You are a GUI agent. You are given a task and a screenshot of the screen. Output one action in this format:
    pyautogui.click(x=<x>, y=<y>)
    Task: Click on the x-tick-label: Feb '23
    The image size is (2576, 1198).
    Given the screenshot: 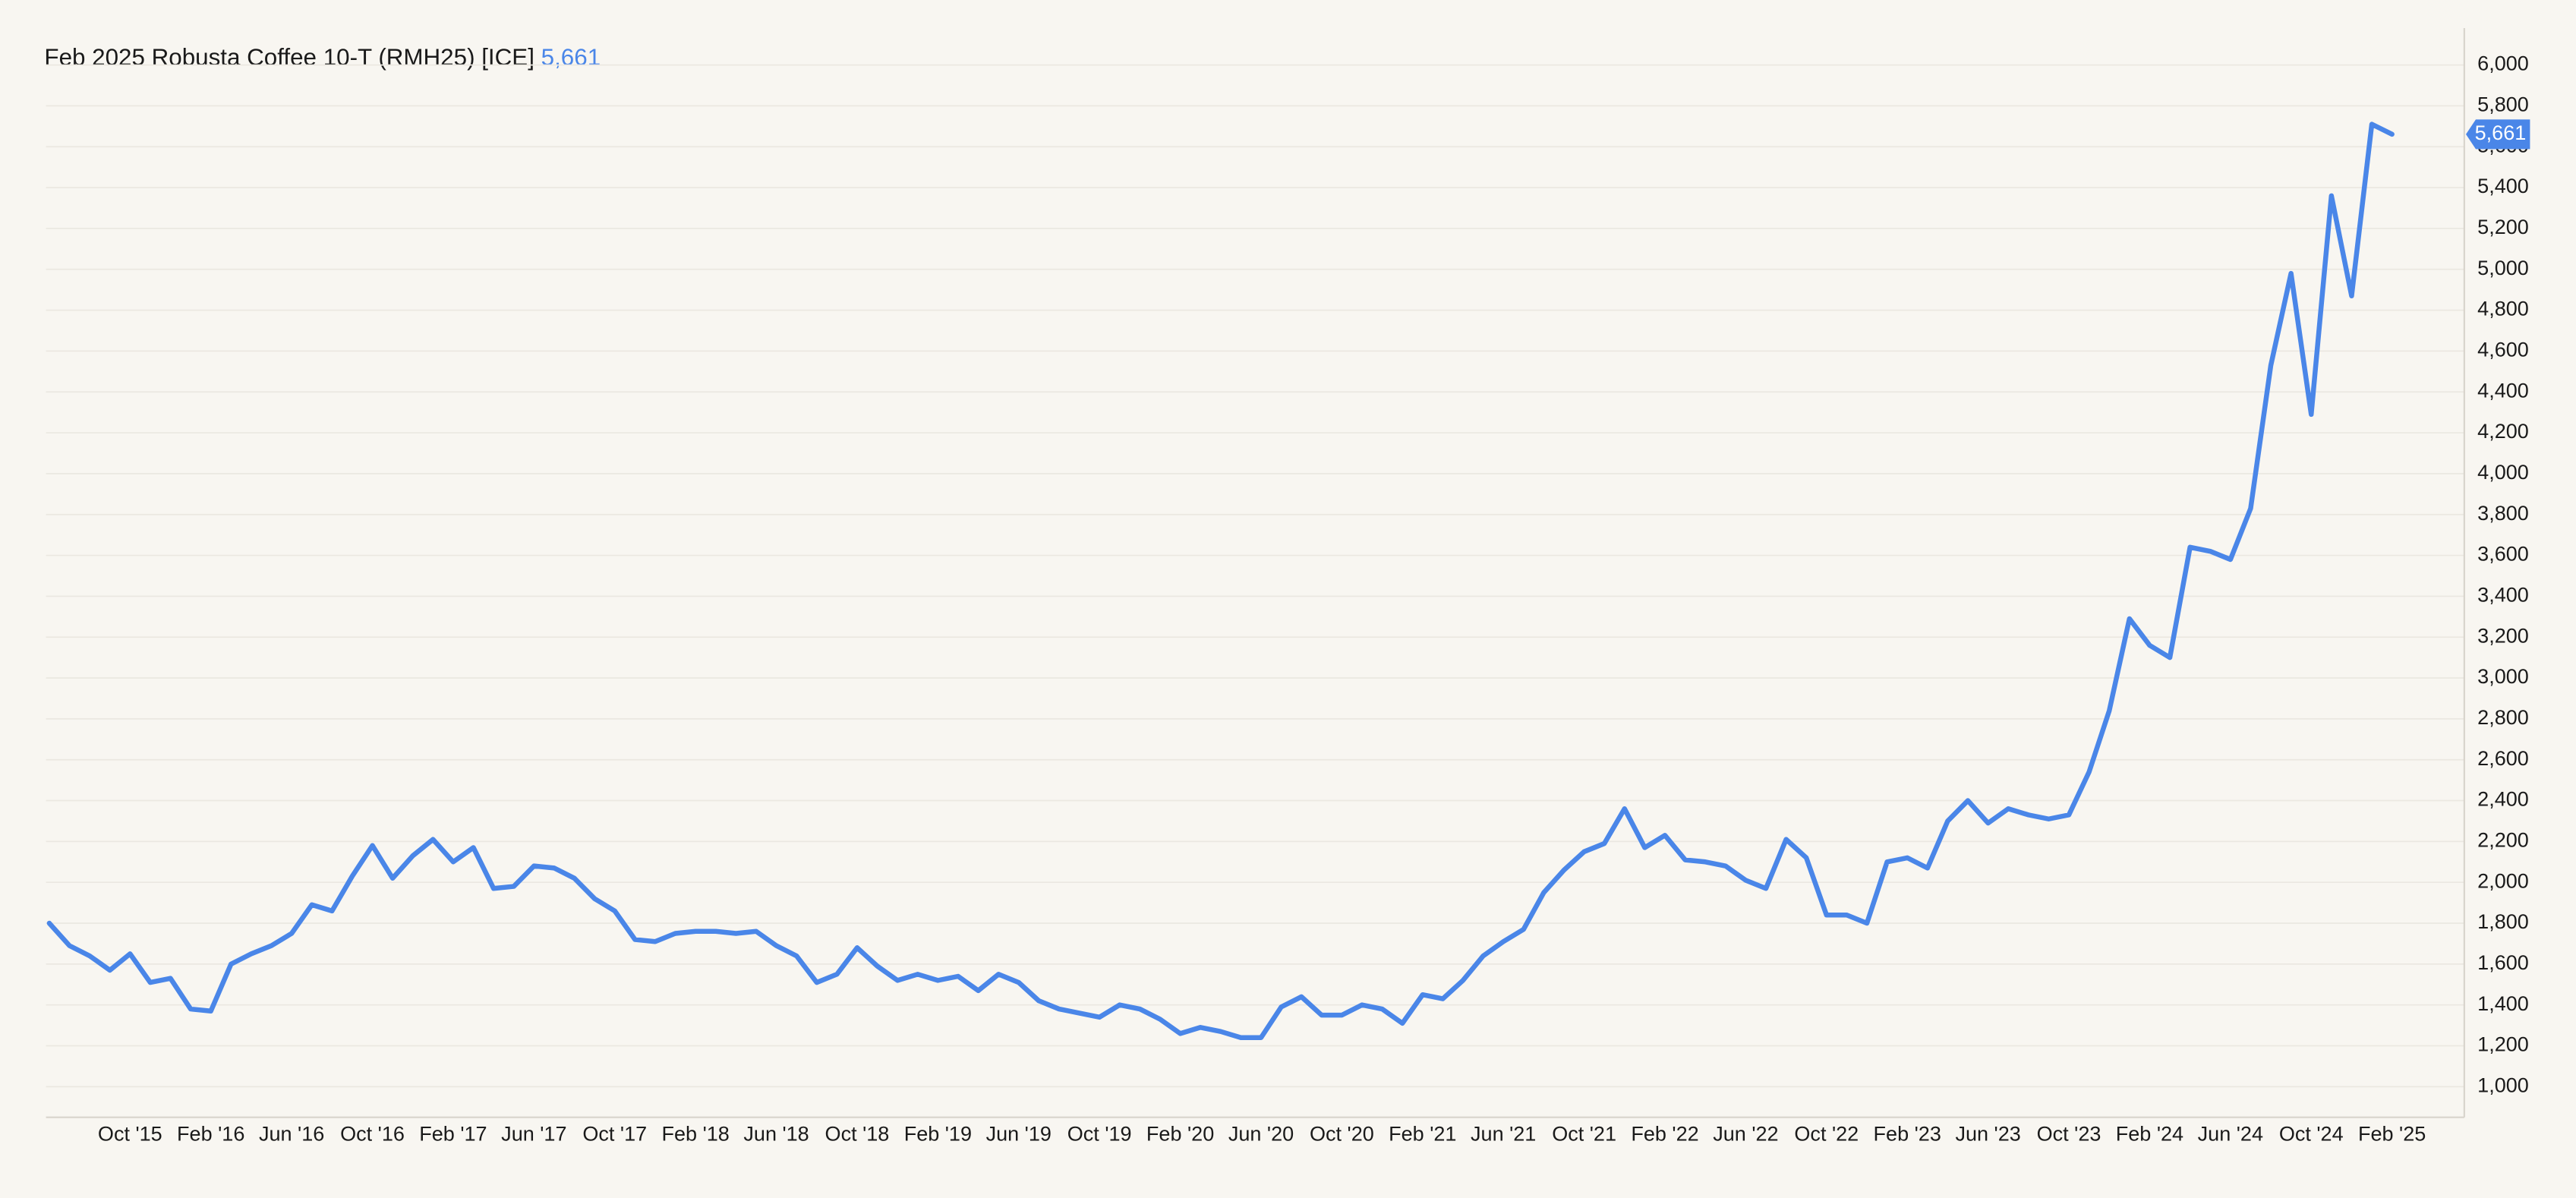 What is the action you would take?
    pyautogui.click(x=1907, y=1135)
    